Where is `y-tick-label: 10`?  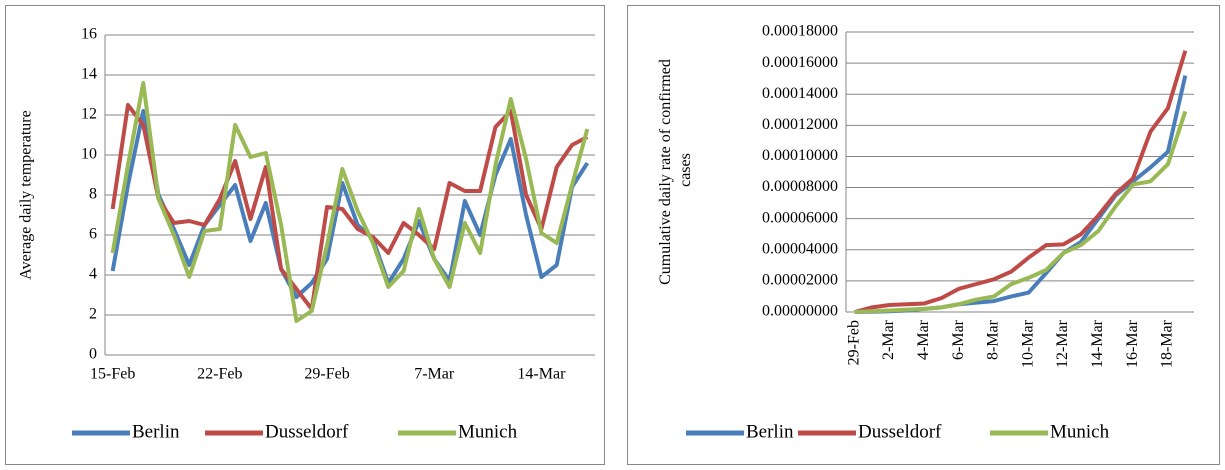 y-tick-label: 10 is located at coordinates (89, 154).